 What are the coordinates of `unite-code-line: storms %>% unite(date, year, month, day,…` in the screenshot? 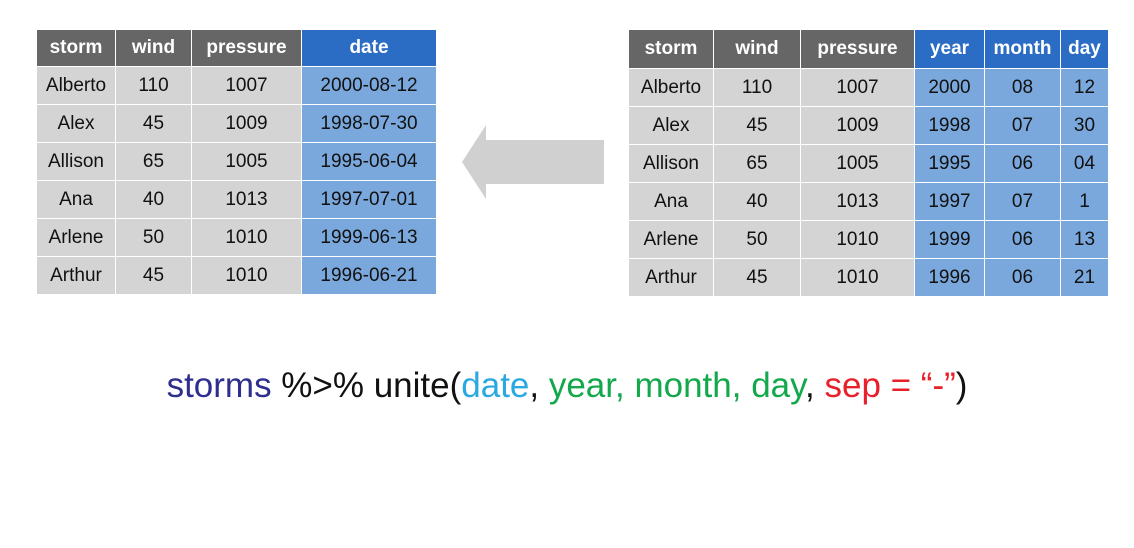 It's located at (567, 386).